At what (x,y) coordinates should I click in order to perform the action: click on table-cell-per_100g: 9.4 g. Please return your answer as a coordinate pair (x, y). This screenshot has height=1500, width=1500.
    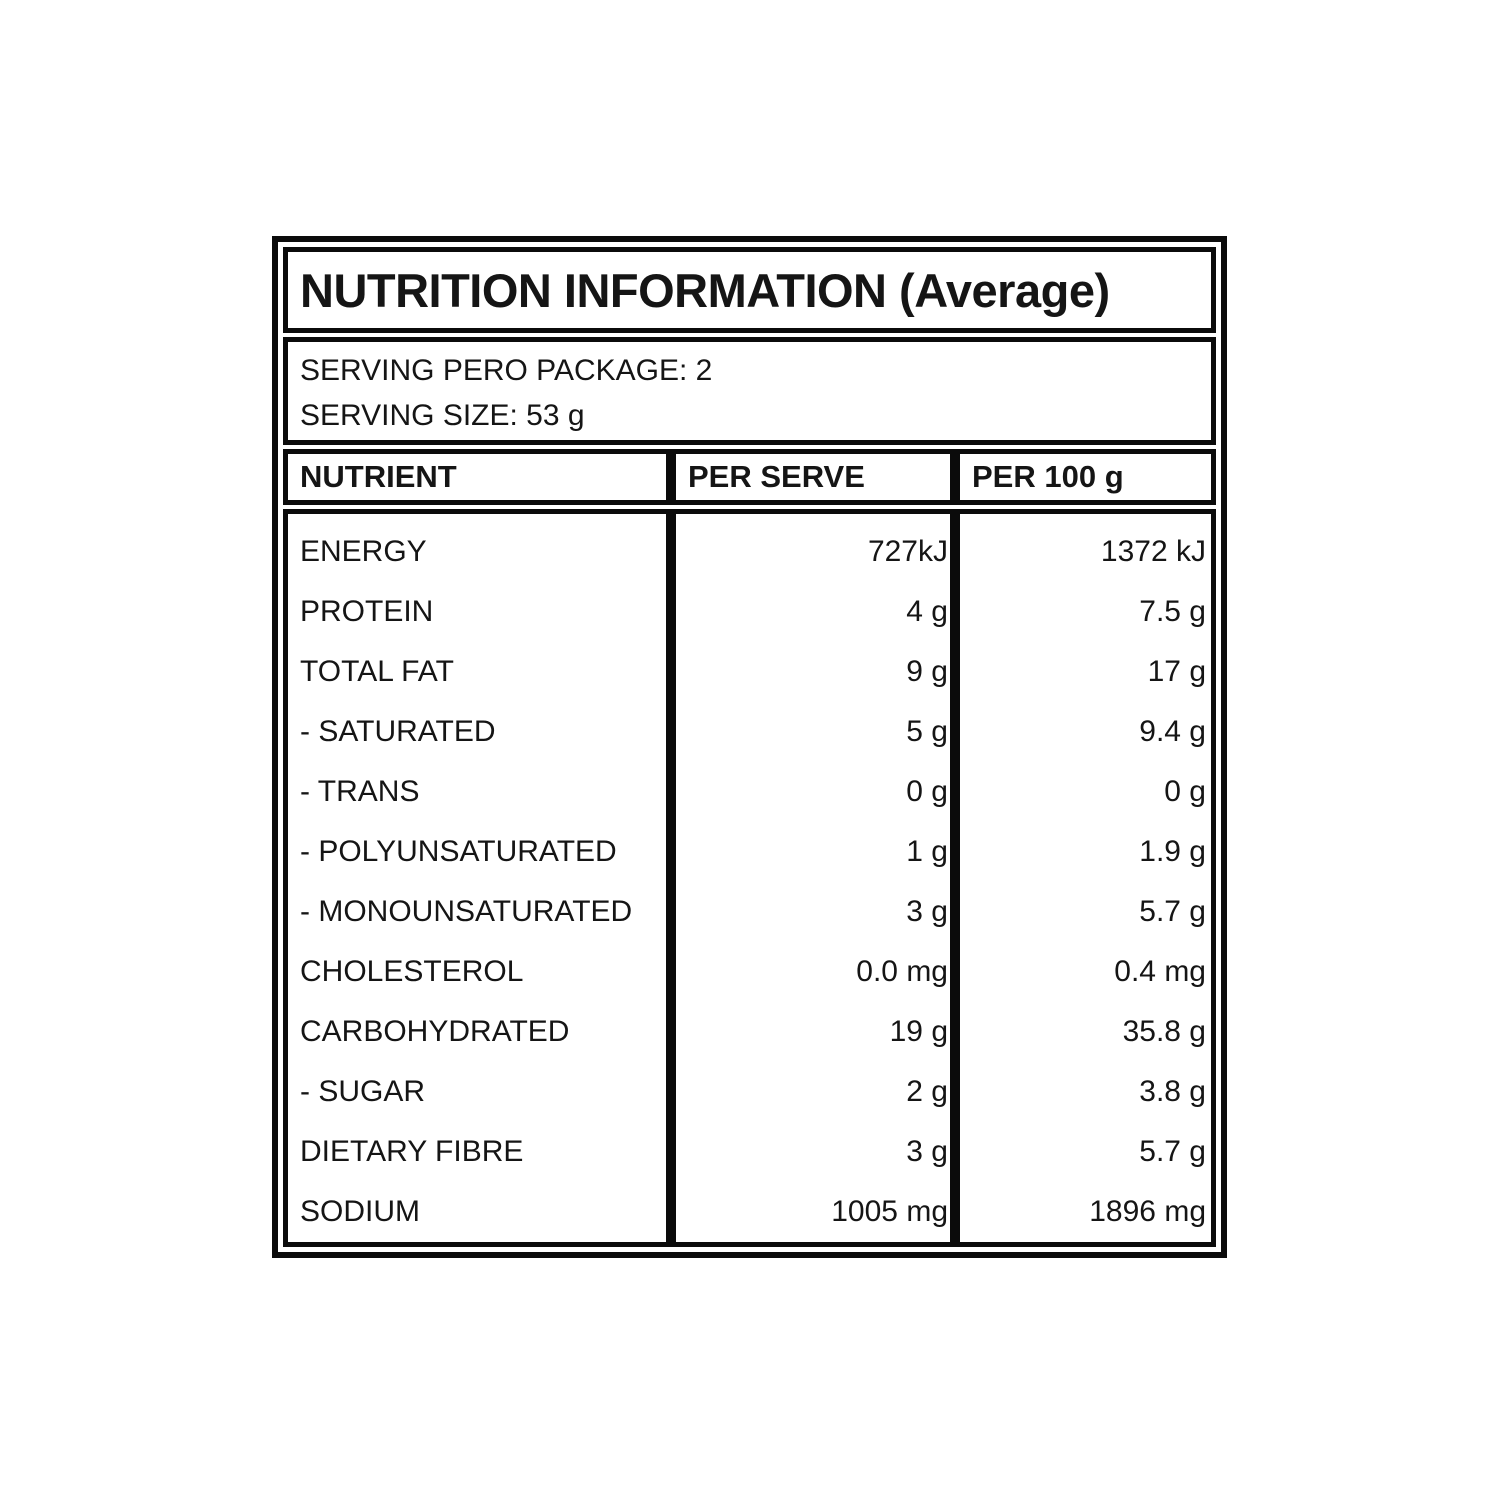
    Looking at the image, I should click on (1172, 731).